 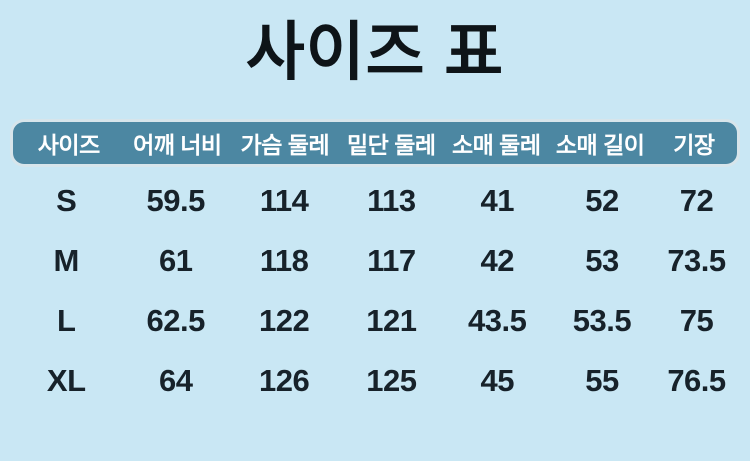 I want to click on sleeve-circumference-value: 41, so click(x=497, y=200).